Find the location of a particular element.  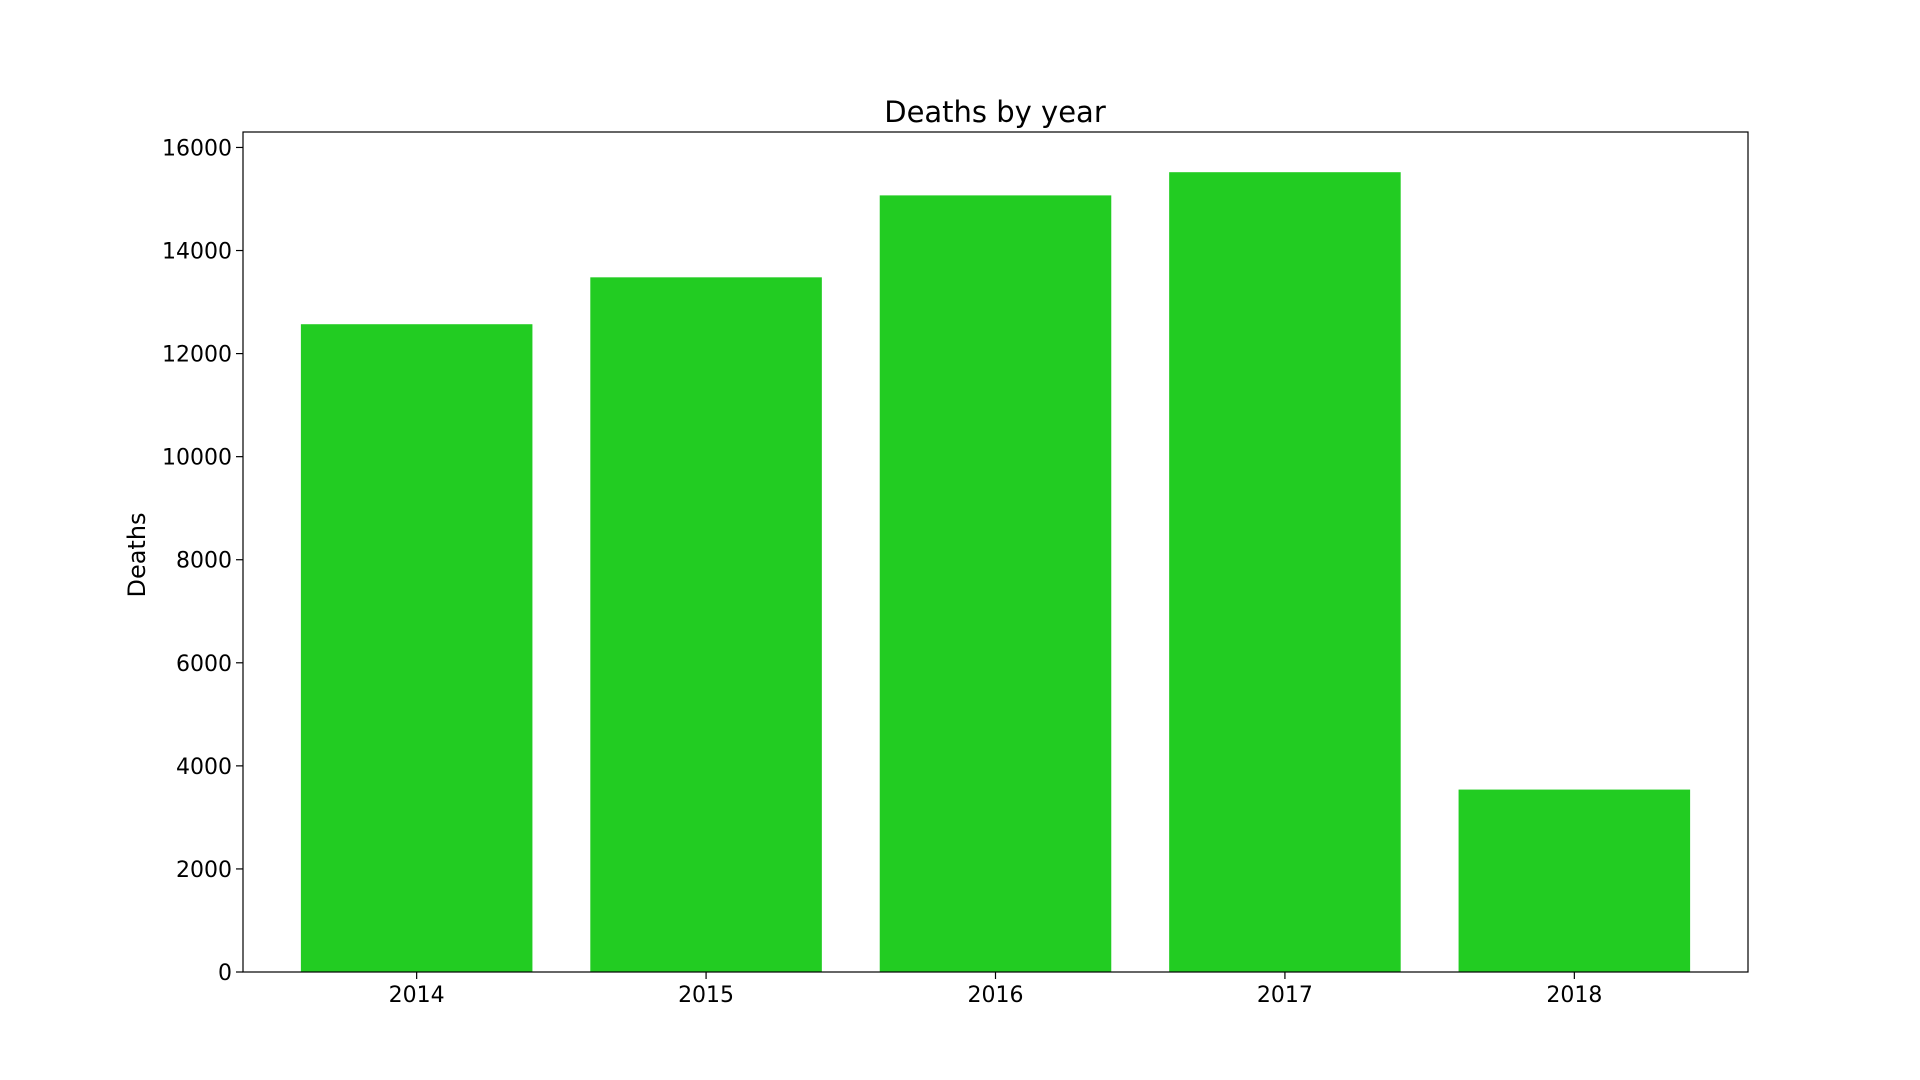

y-tick-label: 16000 is located at coordinates (197, 148).